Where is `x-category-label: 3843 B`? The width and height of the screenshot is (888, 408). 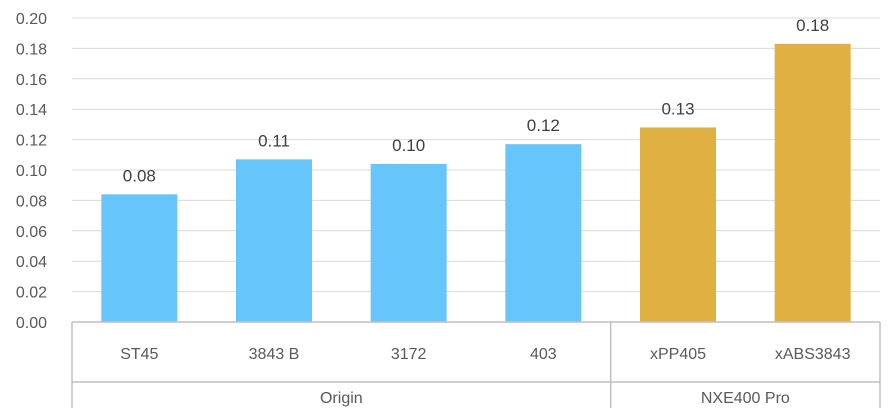
x-category-label: 3843 B is located at coordinates (274, 354).